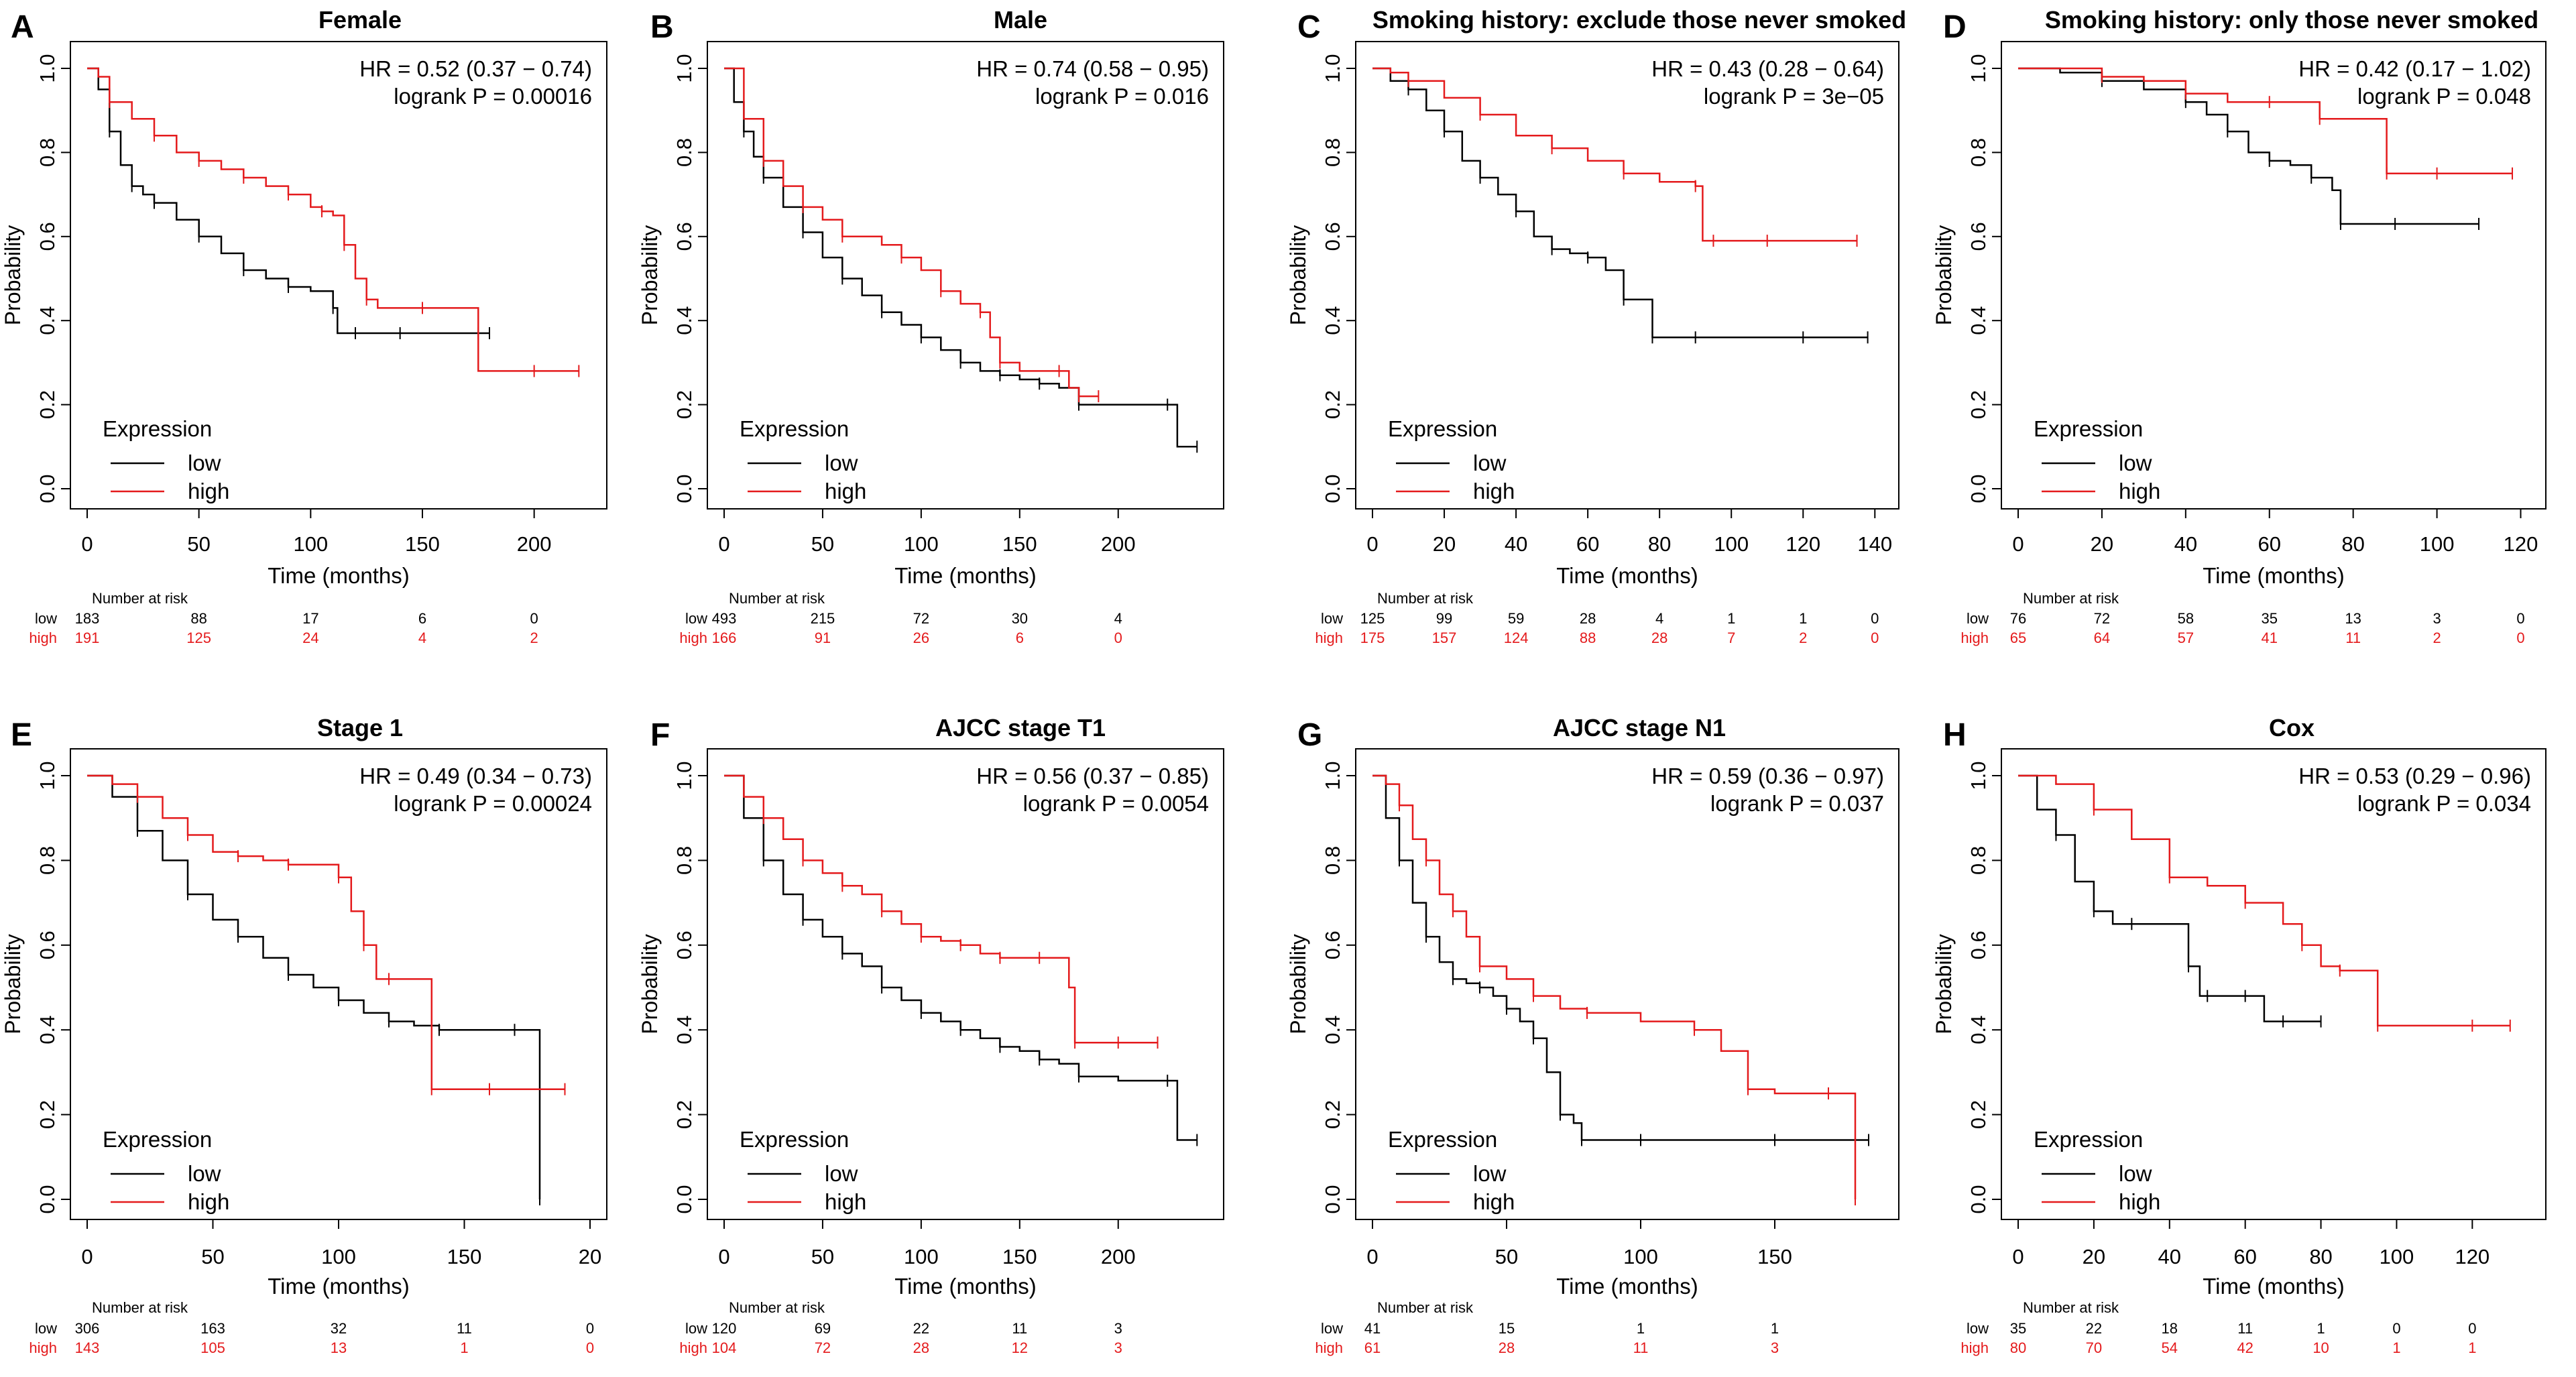 The width and height of the screenshot is (2576, 1377). Describe the element at coordinates (288, 201) in the screenshot. I see `curve-low` at that location.